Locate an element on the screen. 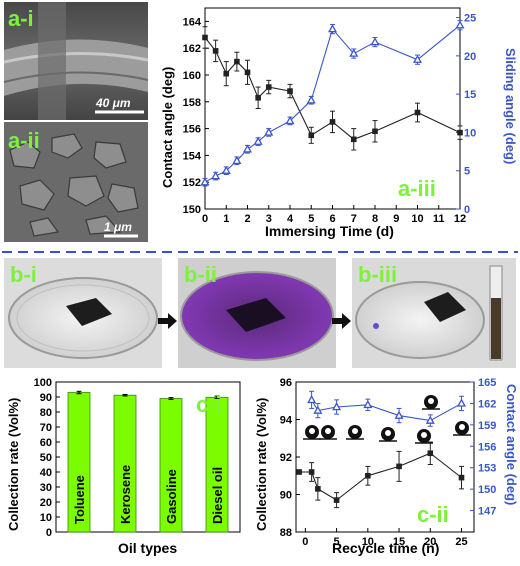  x-tick-label: 8 is located at coordinates (375, 219).